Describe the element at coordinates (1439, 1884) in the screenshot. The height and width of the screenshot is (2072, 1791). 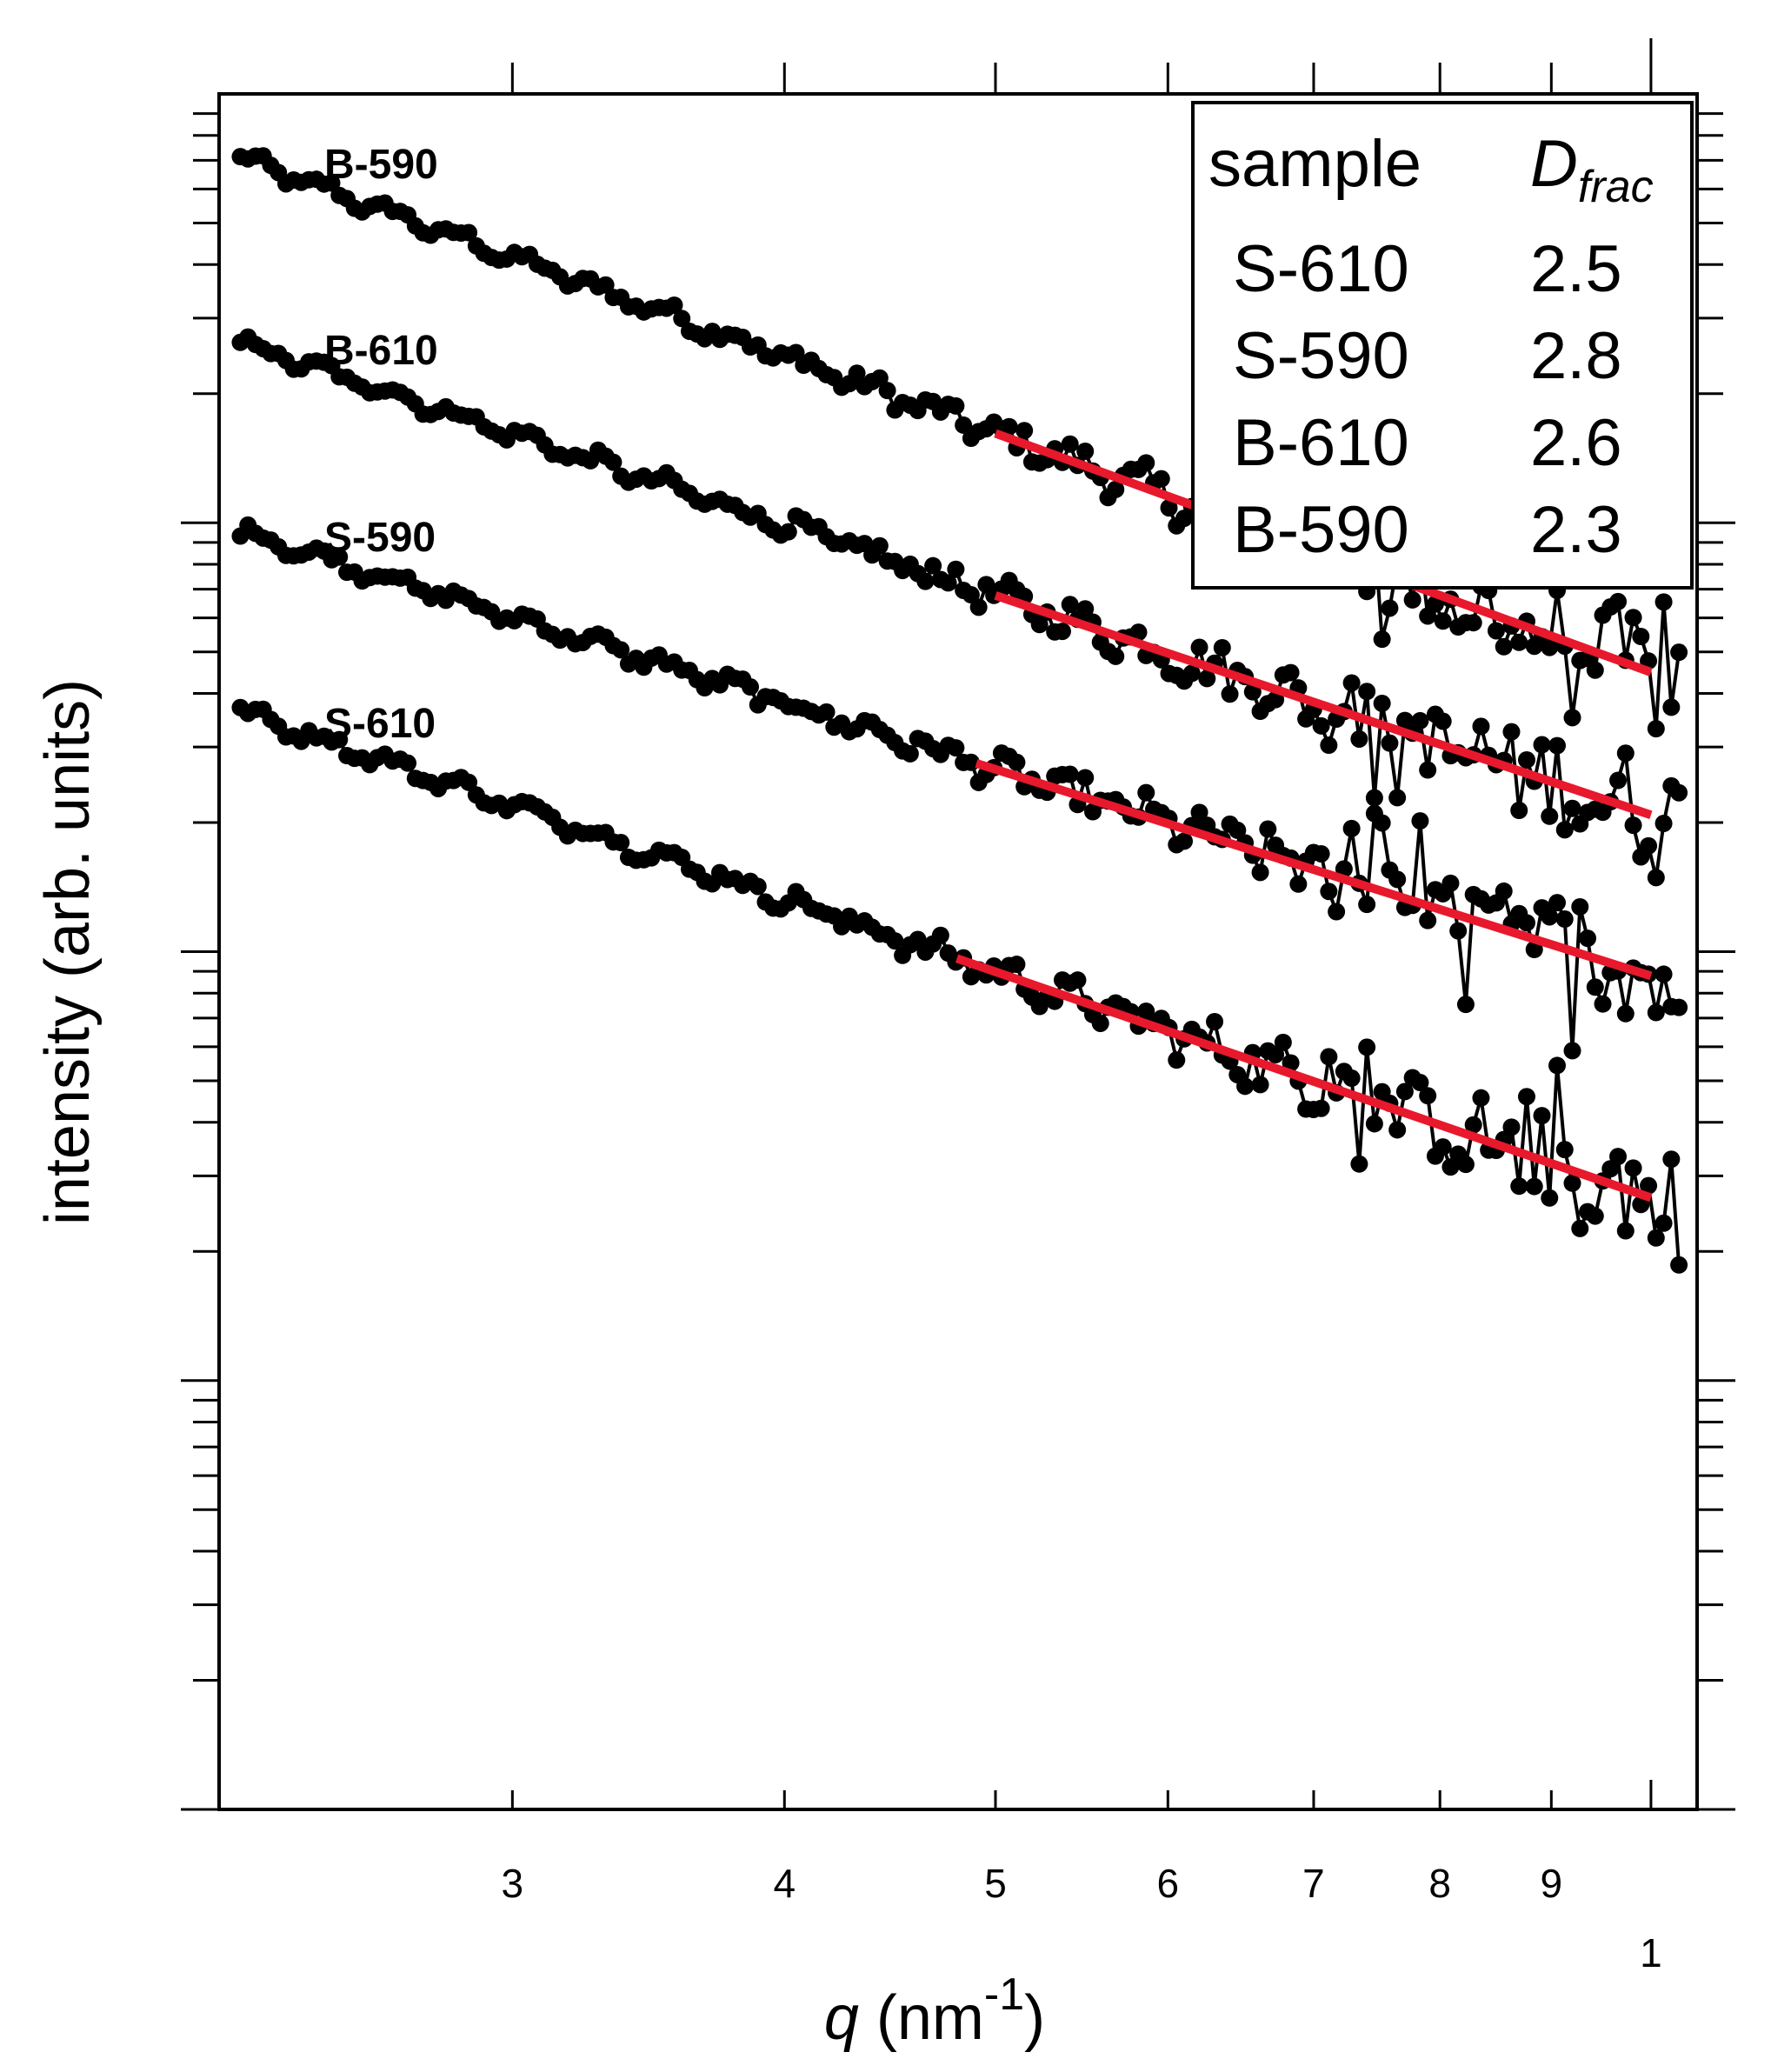
I see `x-tick-label: 8` at that location.